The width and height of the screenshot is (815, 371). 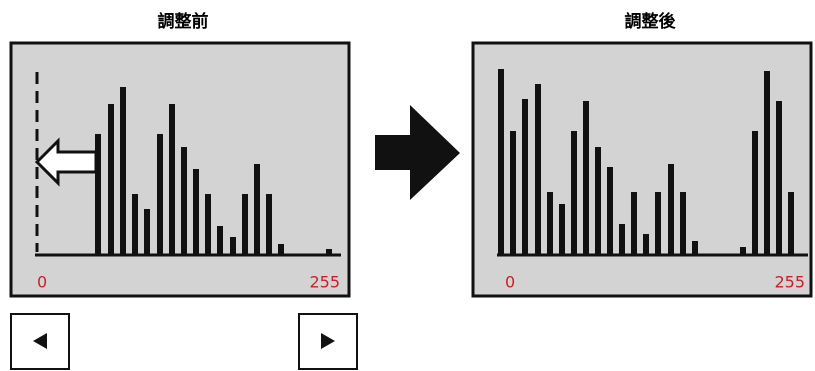 I want to click on panel-title: 調整後, so click(x=651, y=21).